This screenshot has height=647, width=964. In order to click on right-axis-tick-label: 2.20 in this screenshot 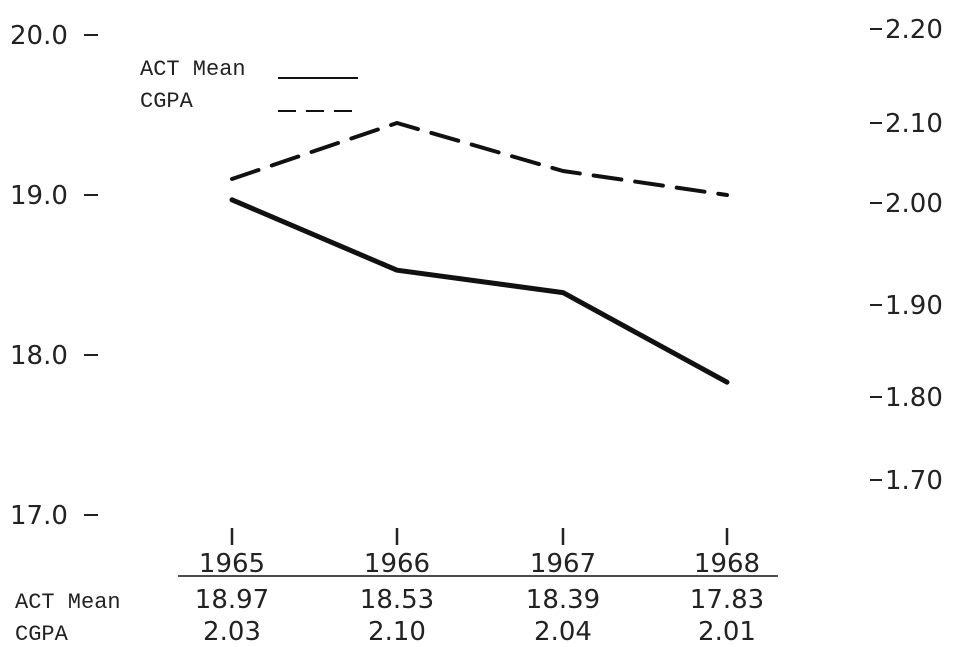, I will do `click(914, 30)`.